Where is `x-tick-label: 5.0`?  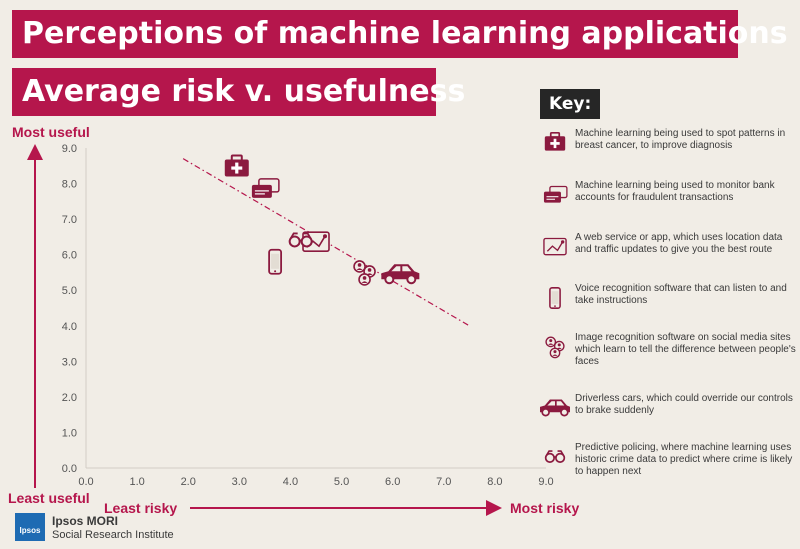 x-tick-label: 5.0 is located at coordinates (341, 482).